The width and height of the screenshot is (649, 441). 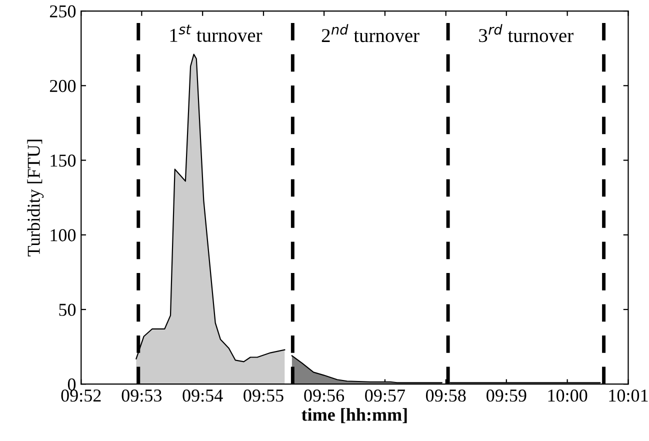 What do you see at coordinates (324, 395) in the screenshot?
I see `x-tick-label: 09:56` at bounding box center [324, 395].